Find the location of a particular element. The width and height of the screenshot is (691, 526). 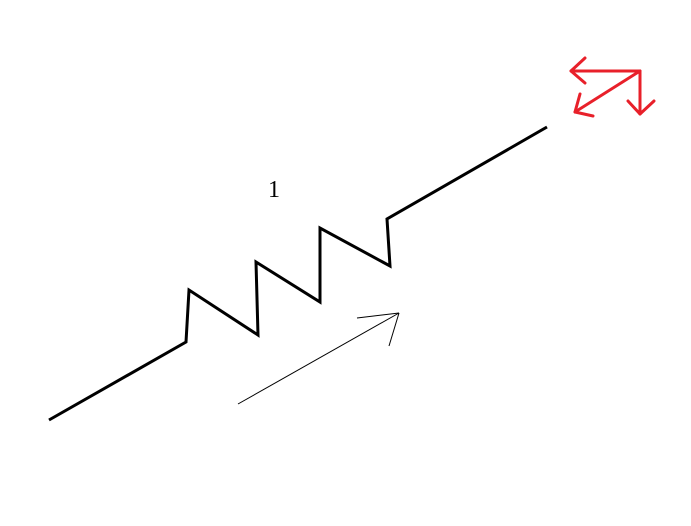

force-arrow-horizontal-head is located at coordinates (578, 70).